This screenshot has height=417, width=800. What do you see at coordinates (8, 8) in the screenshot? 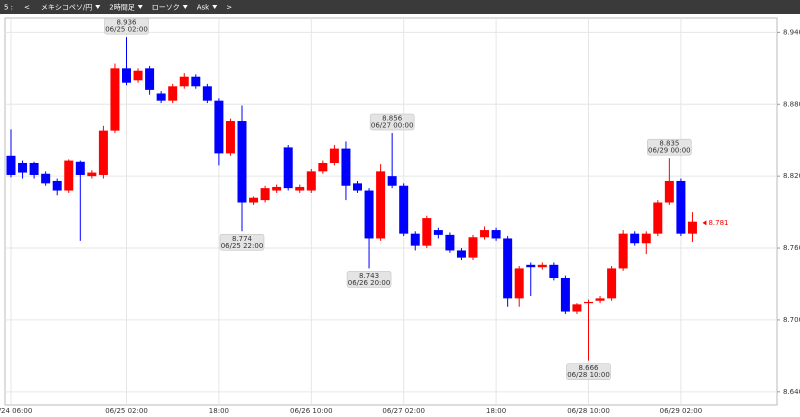
I see `toolbar-button: 5 :` at bounding box center [8, 8].